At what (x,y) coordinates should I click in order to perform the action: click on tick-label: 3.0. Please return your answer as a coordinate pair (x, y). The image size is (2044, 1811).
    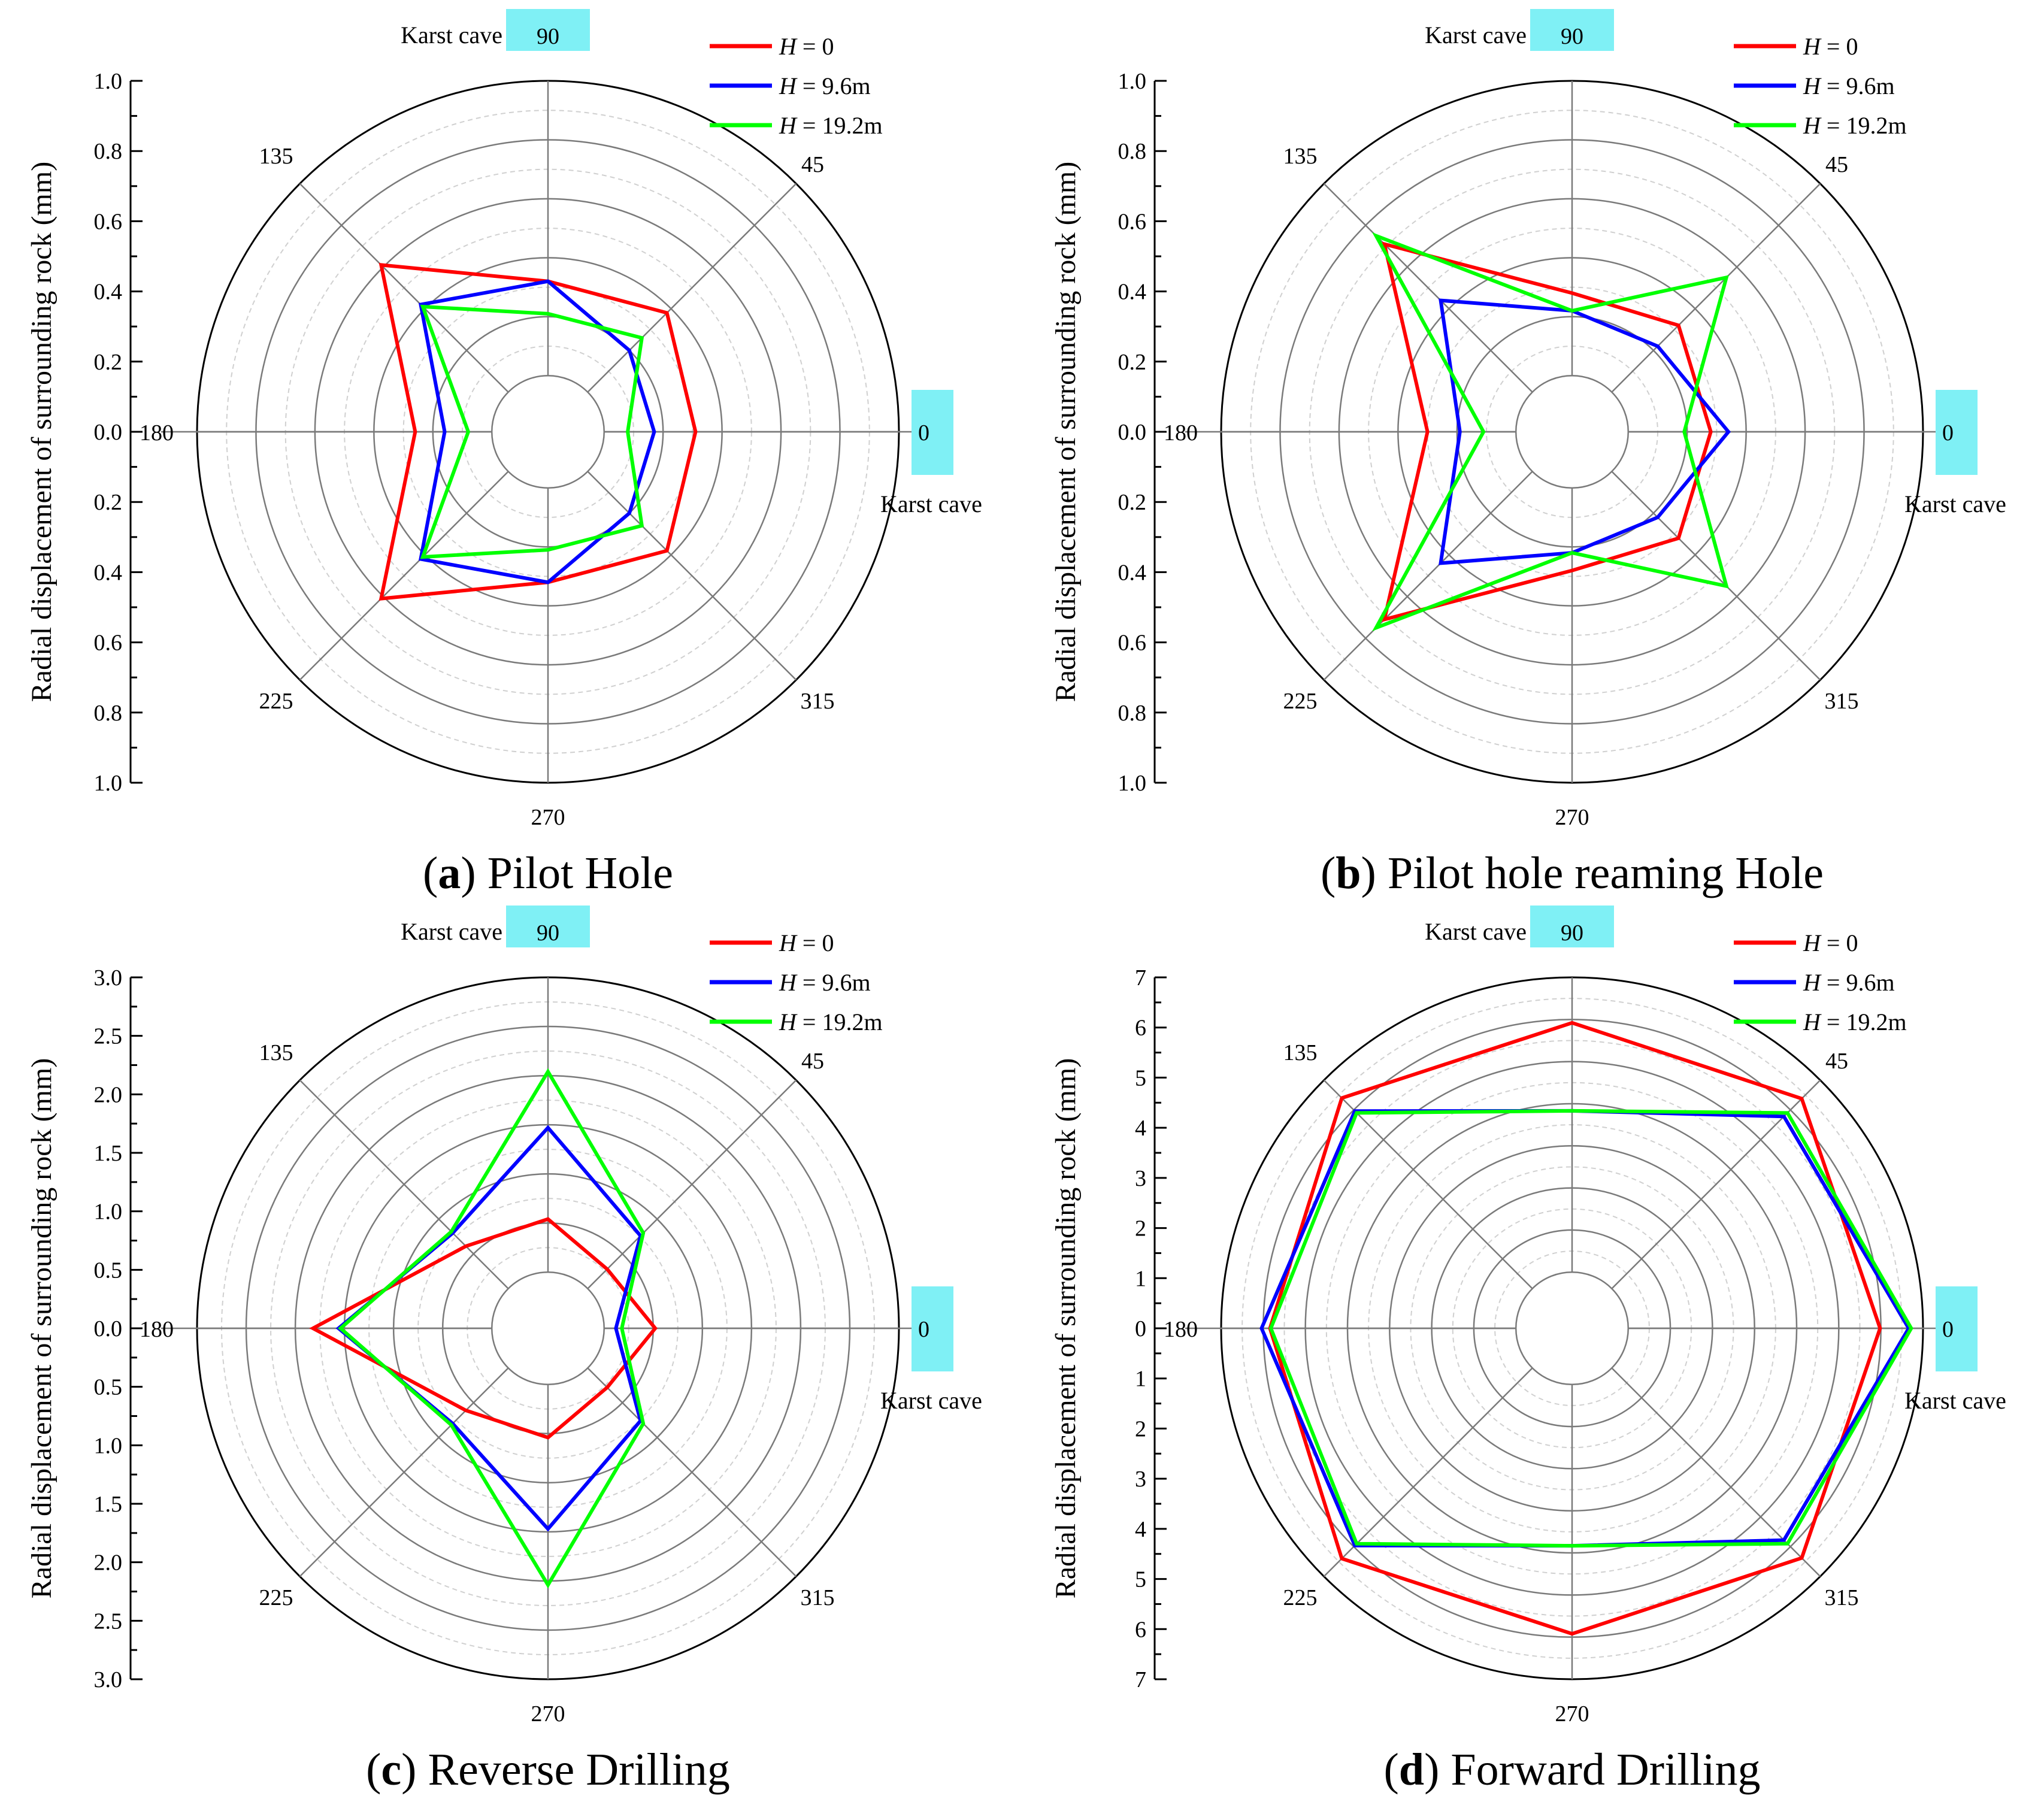
    Looking at the image, I should click on (108, 978).